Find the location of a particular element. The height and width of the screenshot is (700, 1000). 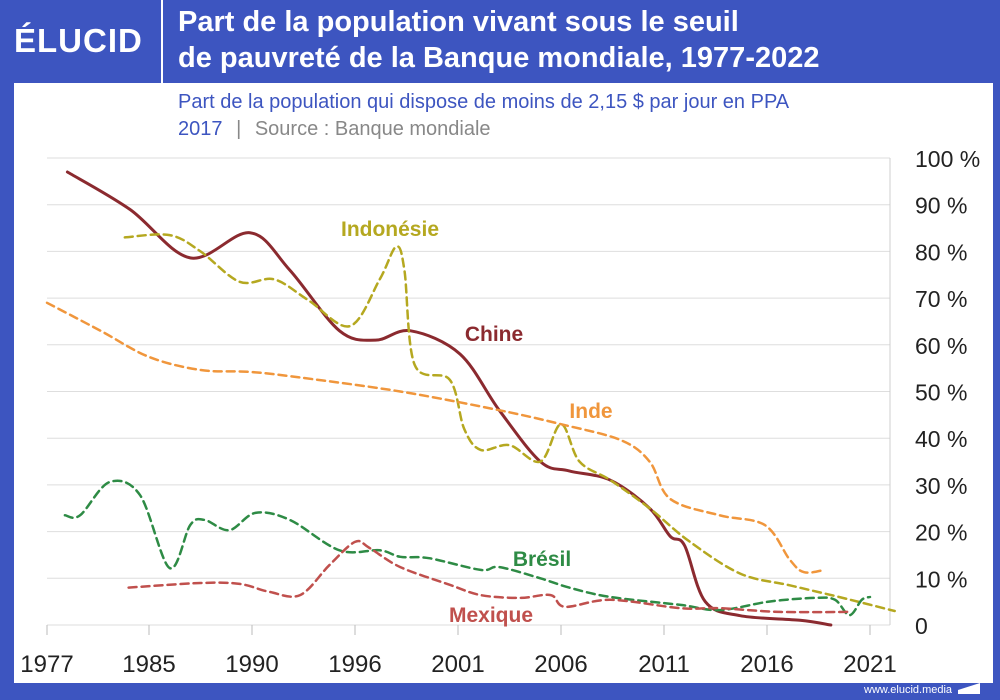

y-tick-label: 20 % is located at coordinates (941, 533).